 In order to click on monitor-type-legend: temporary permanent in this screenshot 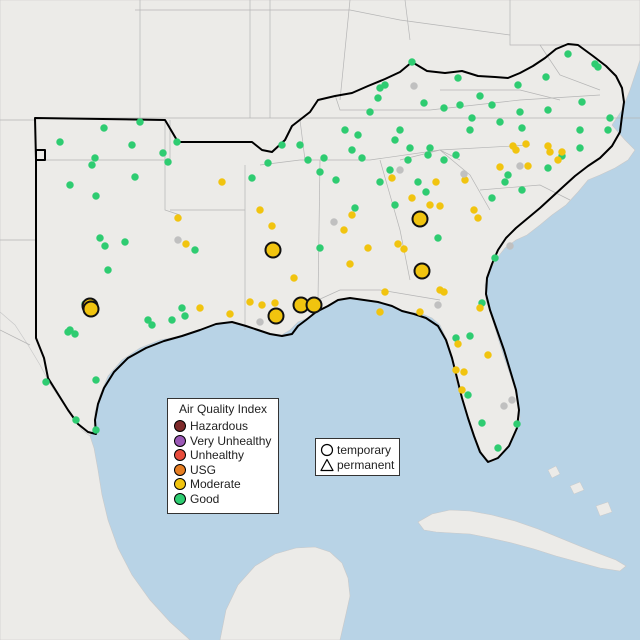, I will do `click(357, 457)`.